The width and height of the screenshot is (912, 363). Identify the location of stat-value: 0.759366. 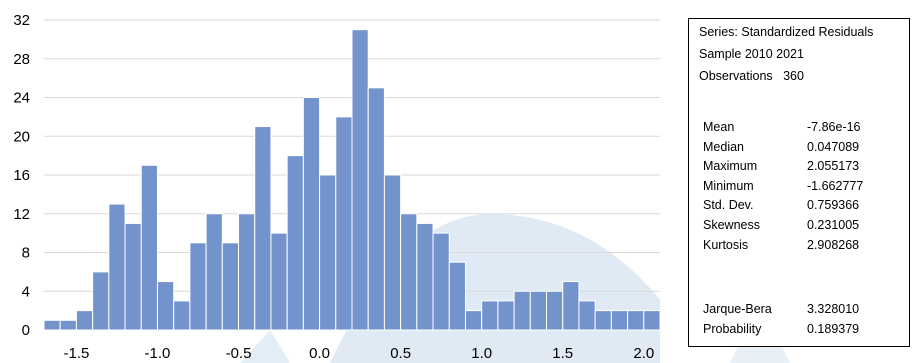
(833, 205).